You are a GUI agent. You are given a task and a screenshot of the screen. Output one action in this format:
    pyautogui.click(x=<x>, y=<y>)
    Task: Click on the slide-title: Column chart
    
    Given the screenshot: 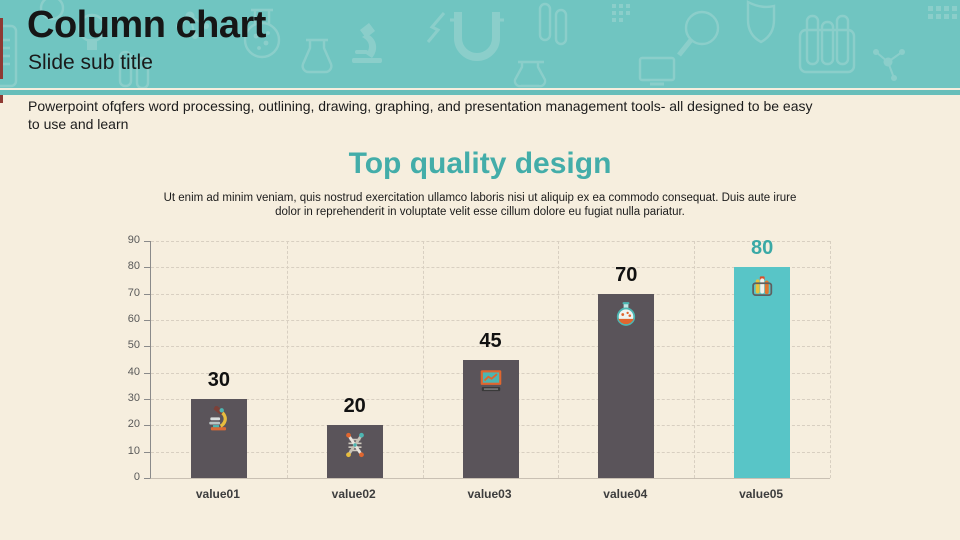 What is the action you would take?
    pyautogui.click(x=146, y=25)
    